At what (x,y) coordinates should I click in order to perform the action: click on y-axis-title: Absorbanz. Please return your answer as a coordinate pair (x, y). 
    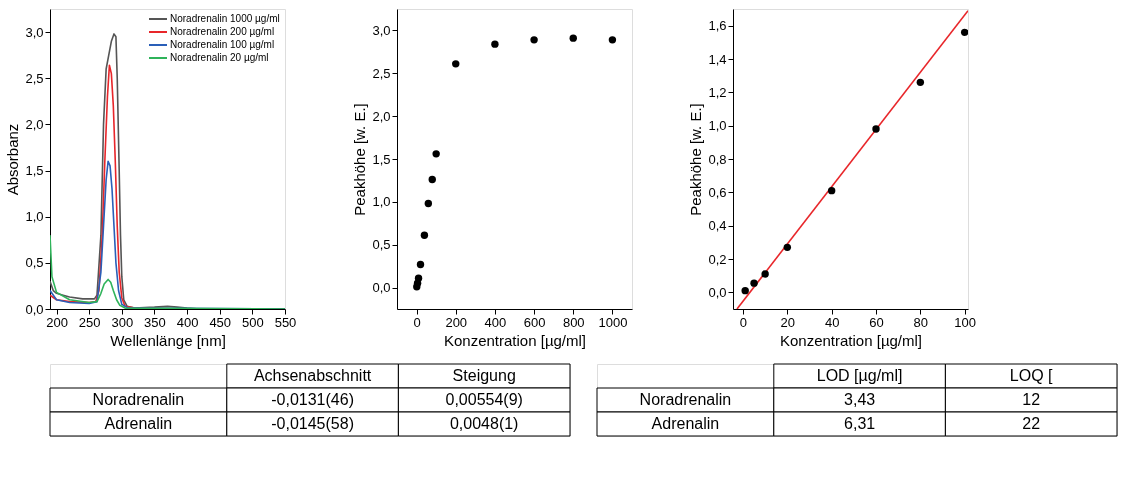
    Looking at the image, I should click on (13, 159).